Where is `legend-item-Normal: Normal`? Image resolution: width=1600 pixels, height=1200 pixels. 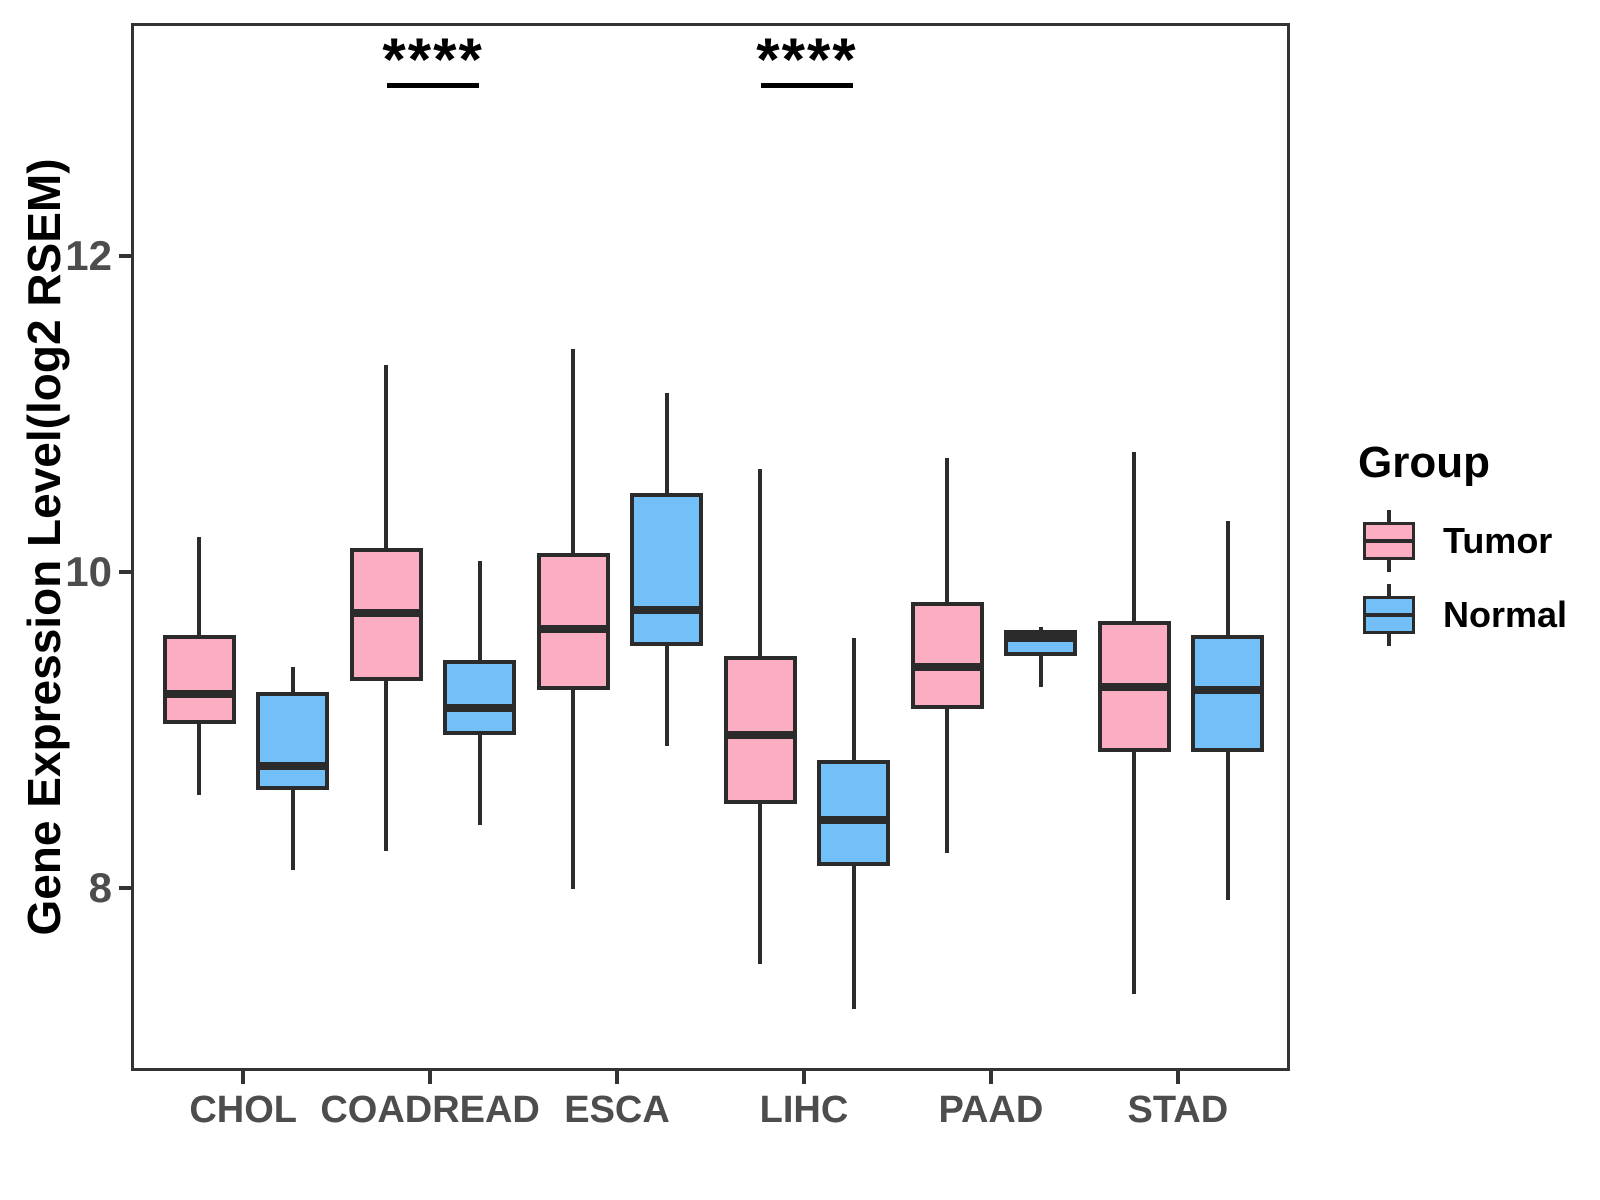 legend-item-Normal: Normal is located at coordinates (1481, 615).